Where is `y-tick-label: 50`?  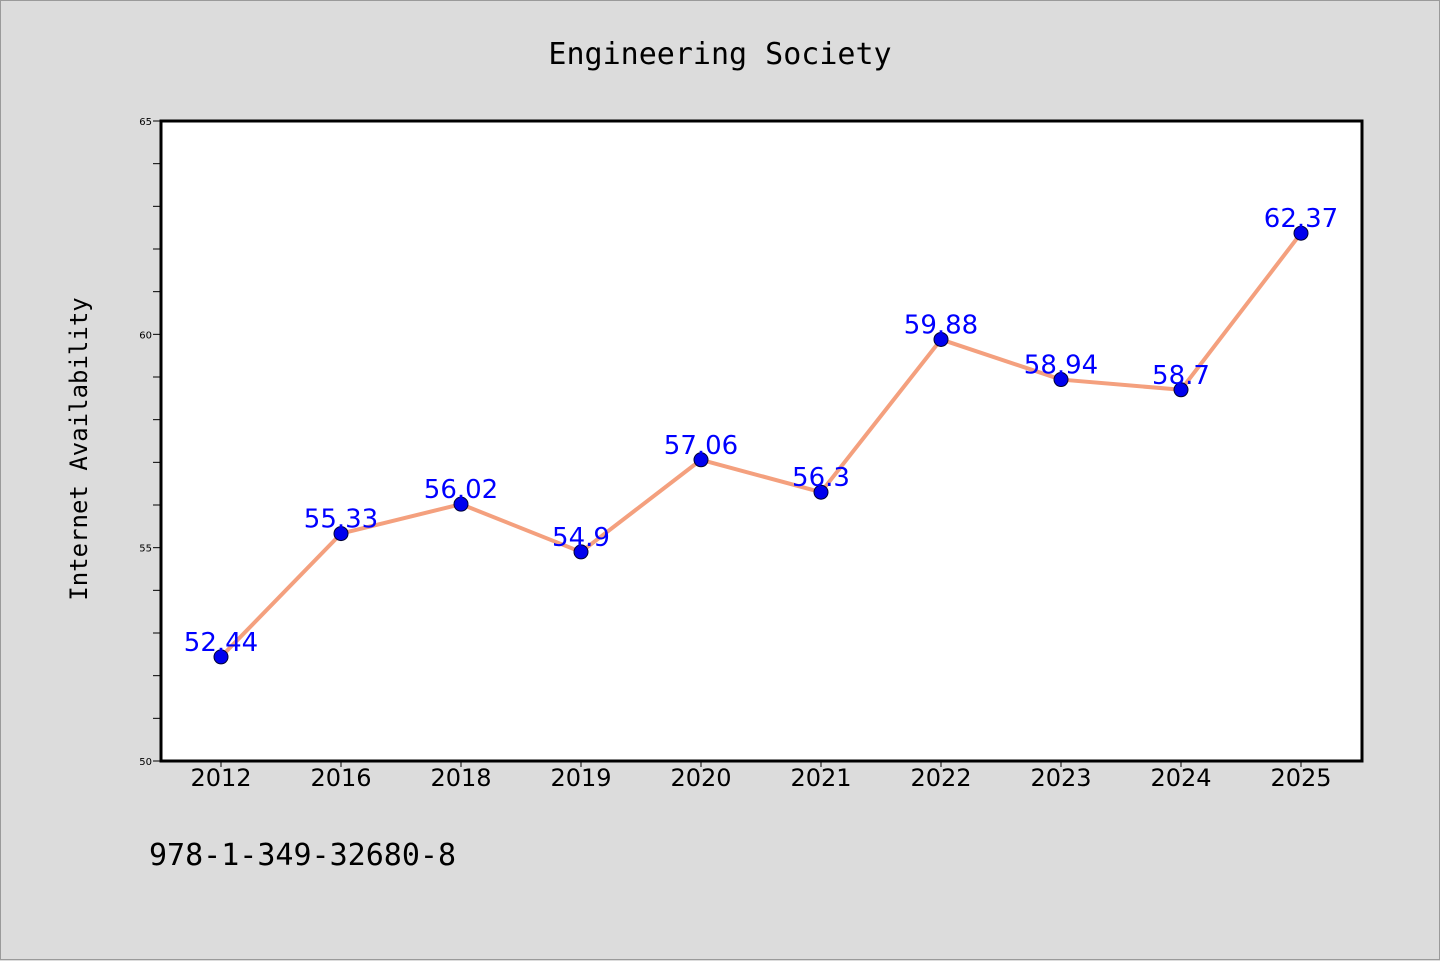 y-tick-label: 50 is located at coordinates (145, 762).